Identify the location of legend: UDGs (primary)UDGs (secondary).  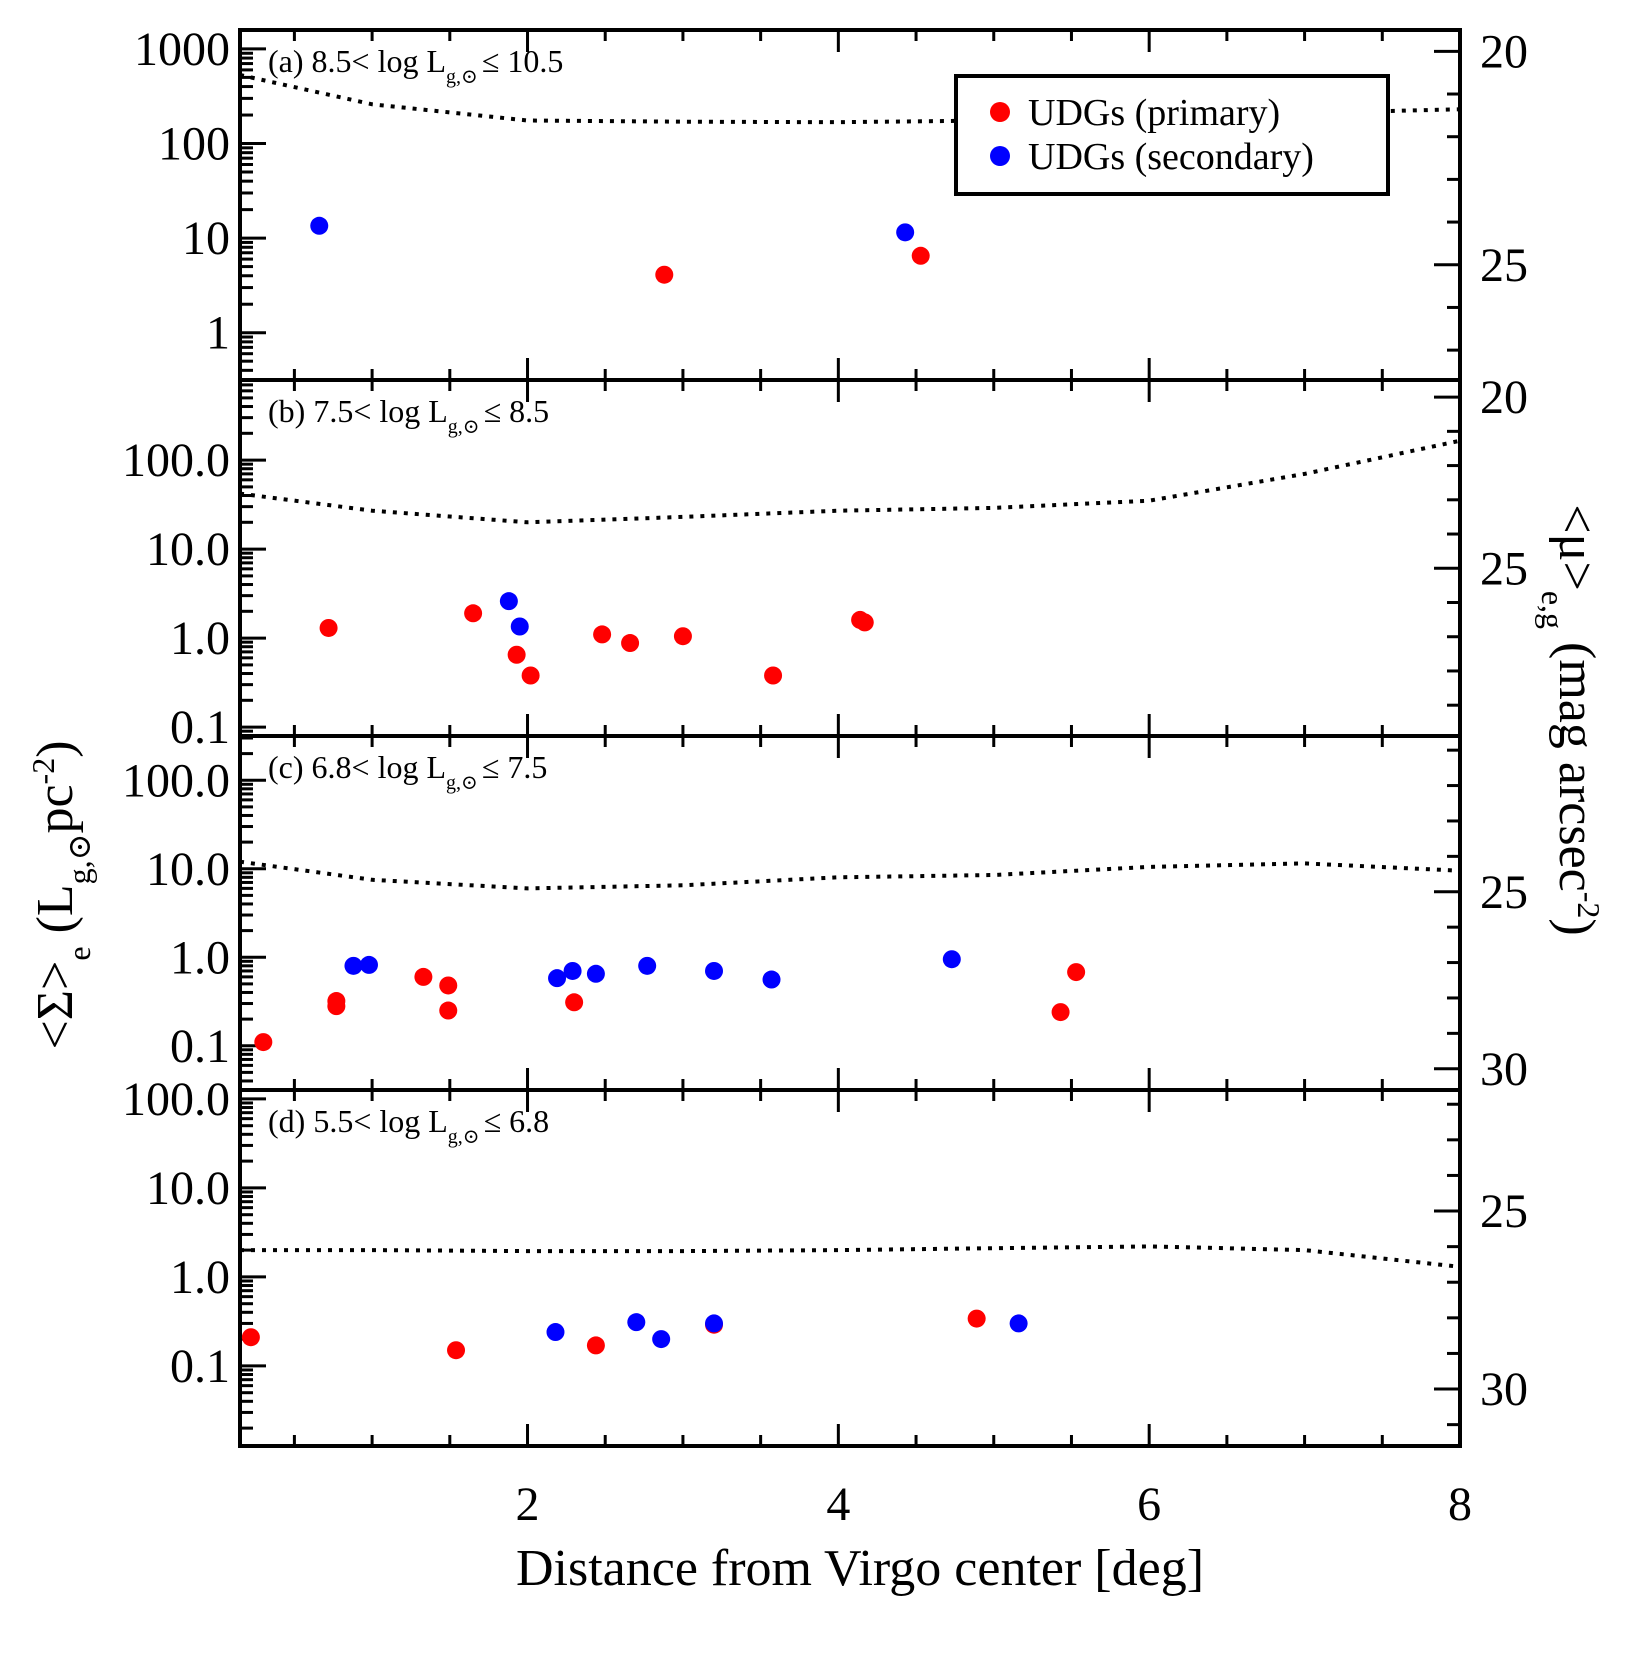
(1172, 135).